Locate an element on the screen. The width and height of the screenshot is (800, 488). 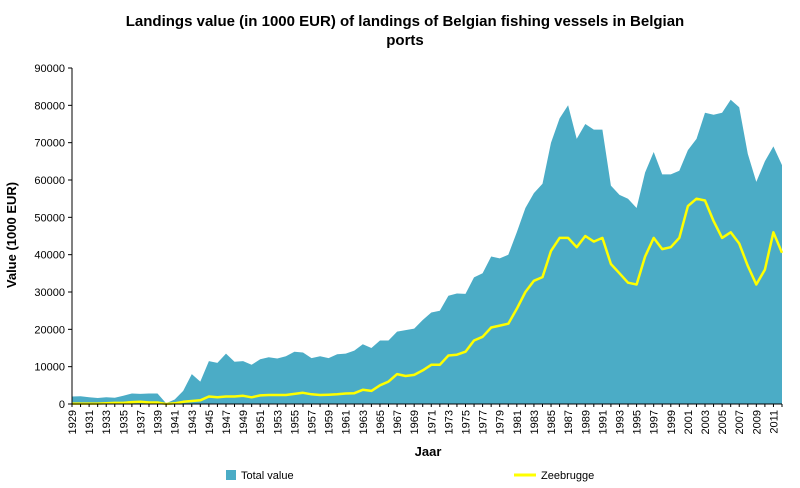
x-tick-label: 1981 is located at coordinates (518, 422).